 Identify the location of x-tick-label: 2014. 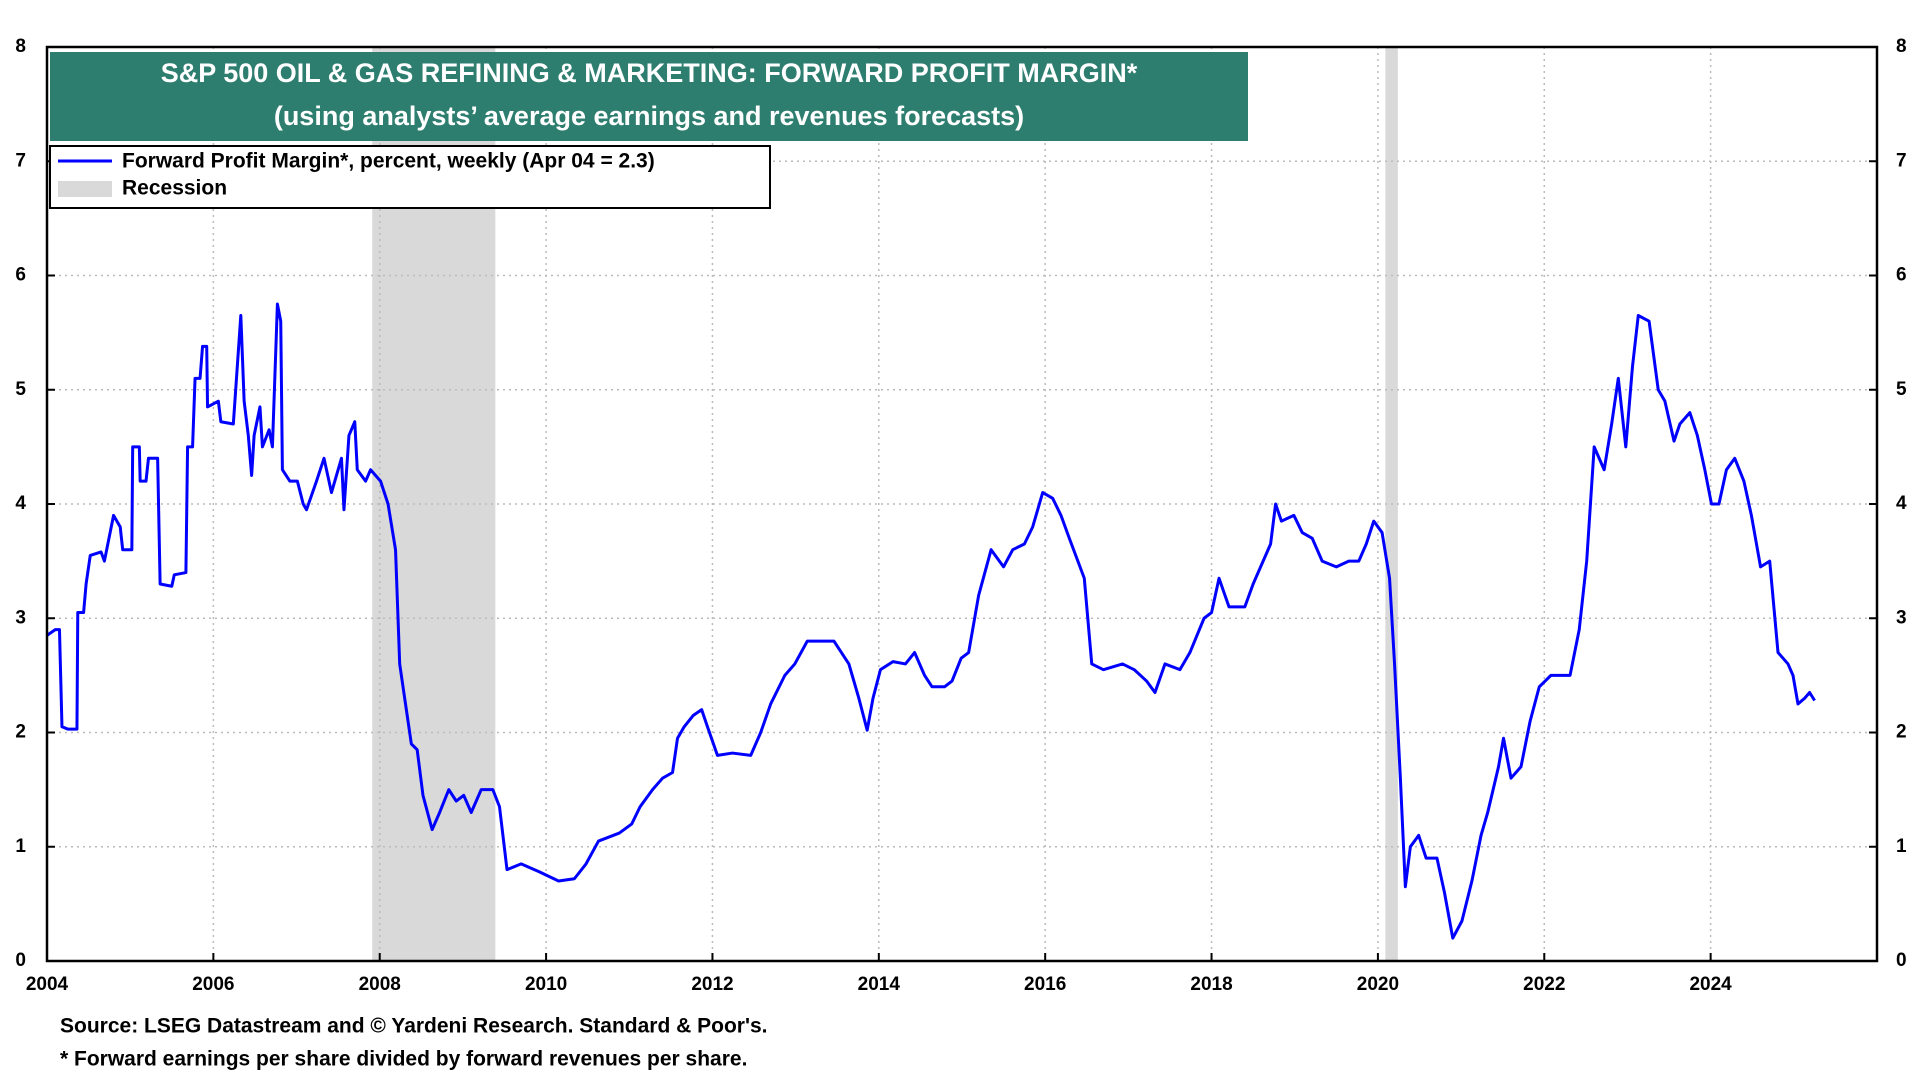
(879, 984).